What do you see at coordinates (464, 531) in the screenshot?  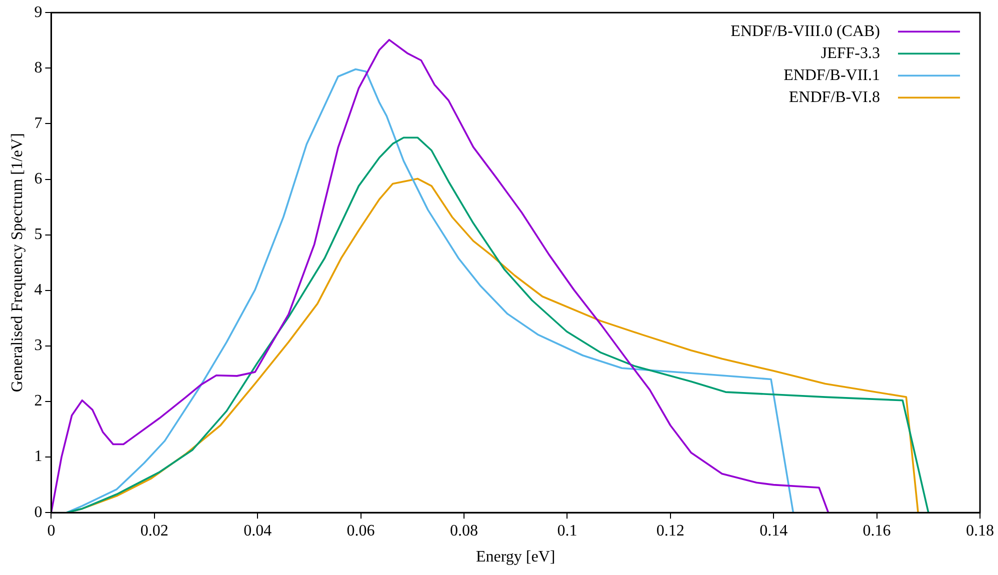 I see `x-tick-label: 0.08` at bounding box center [464, 531].